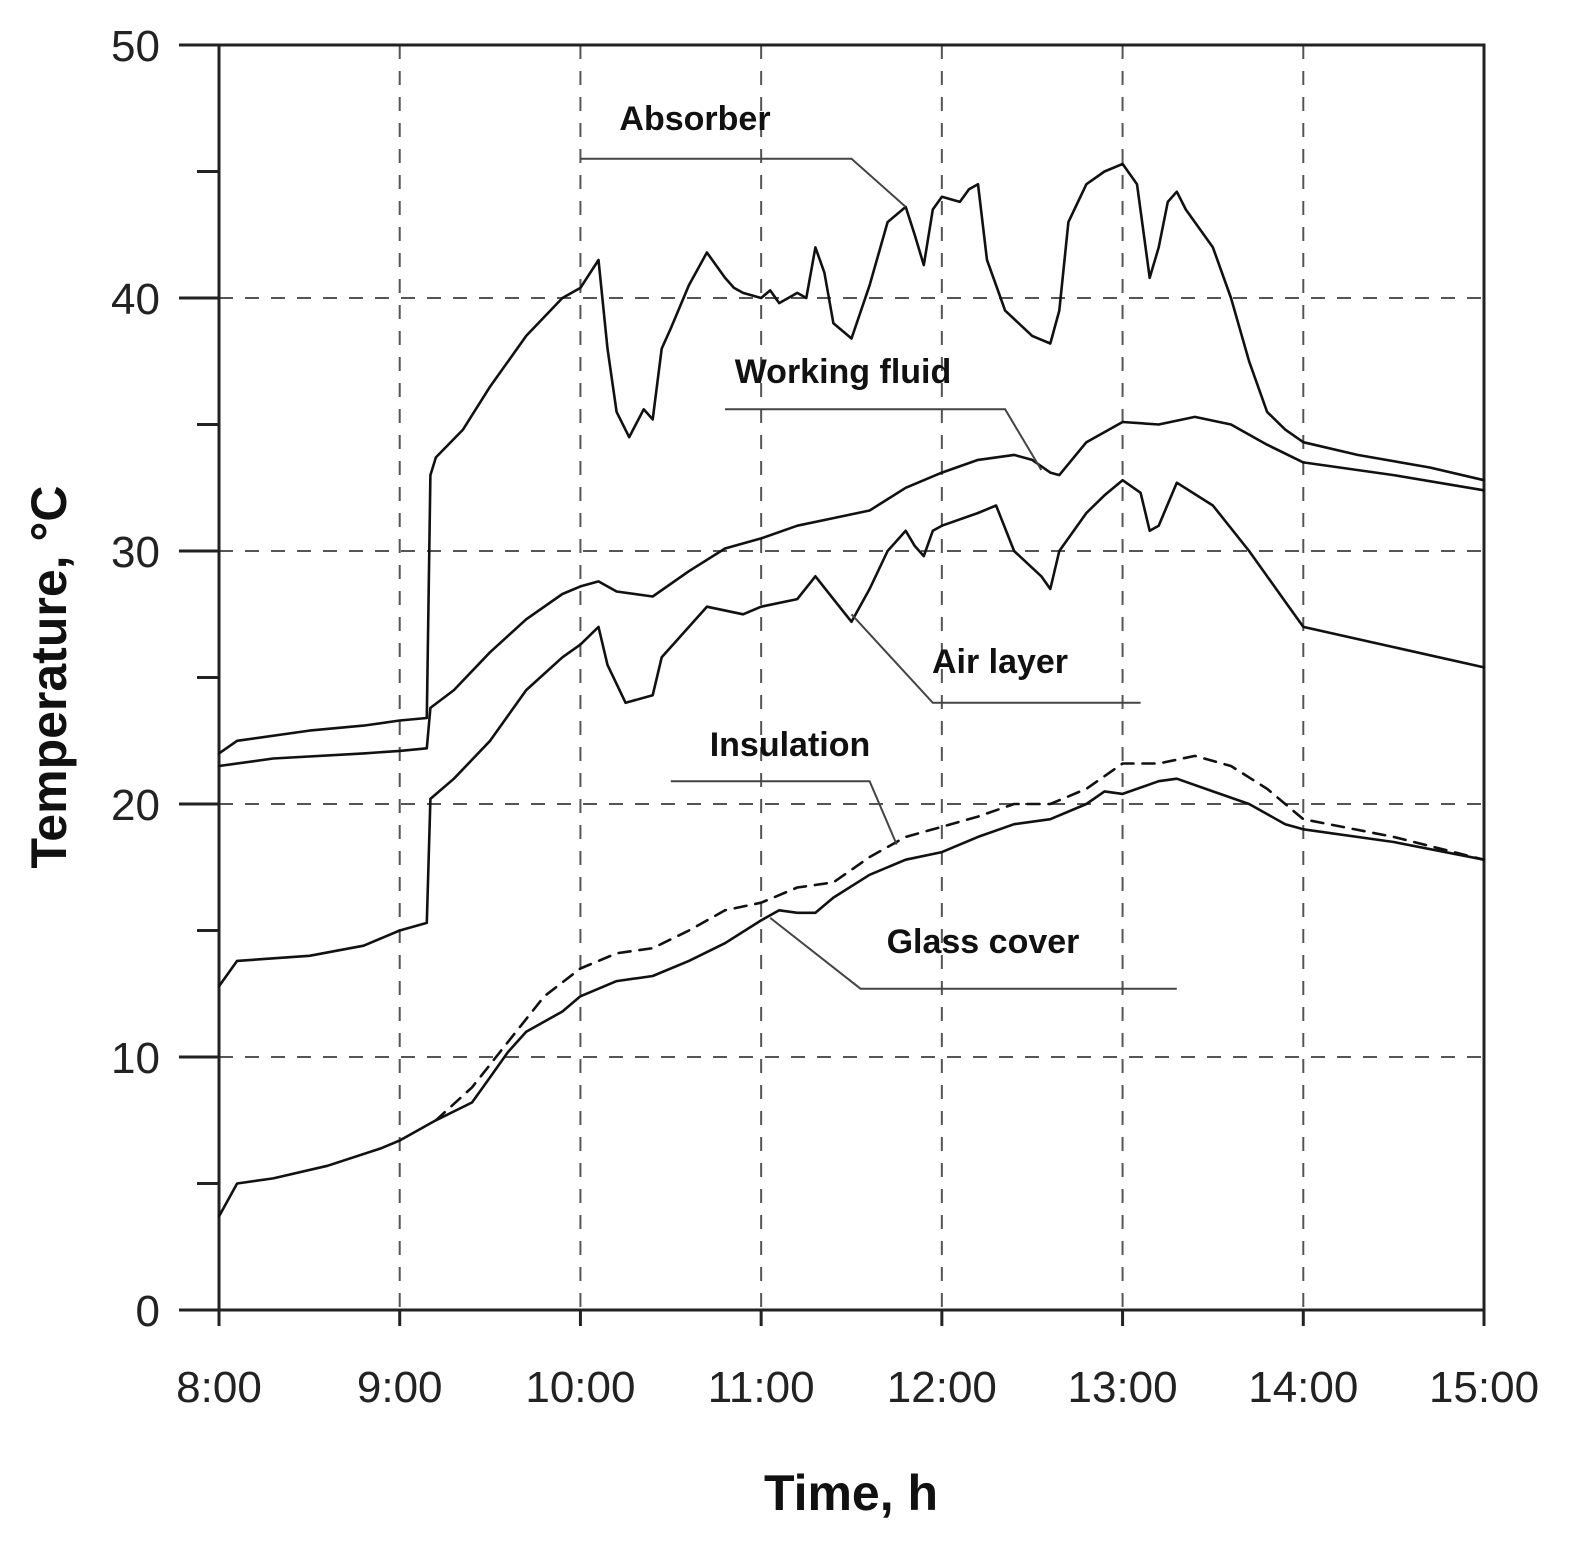 Image resolution: width=1569 pixels, height=1544 pixels. What do you see at coordinates (135, 552) in the screenshot?
I see `y-tick-label: 30` at bounding box center [135, 552].